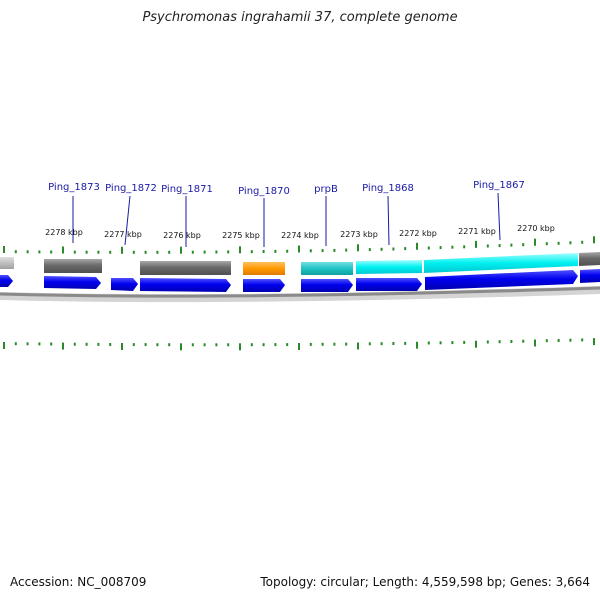 The image size is (600, 600). What do you see at coordinates (78, 582) in the screenshot?
I see `accession-text: Accession: NC_008709` at bounding box center [78, 582].